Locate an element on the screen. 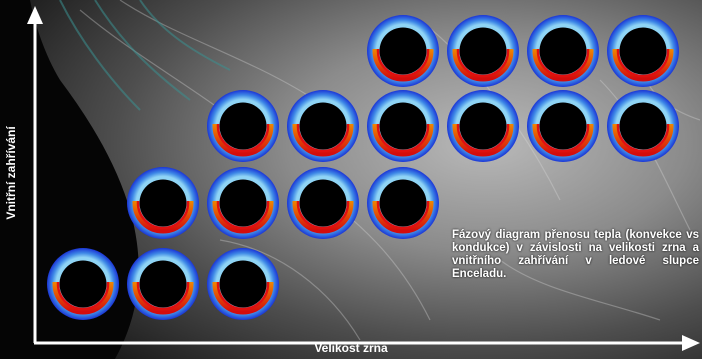 This screenshot has height=359, width=702. y-axis is located at coordinates (35, 174).